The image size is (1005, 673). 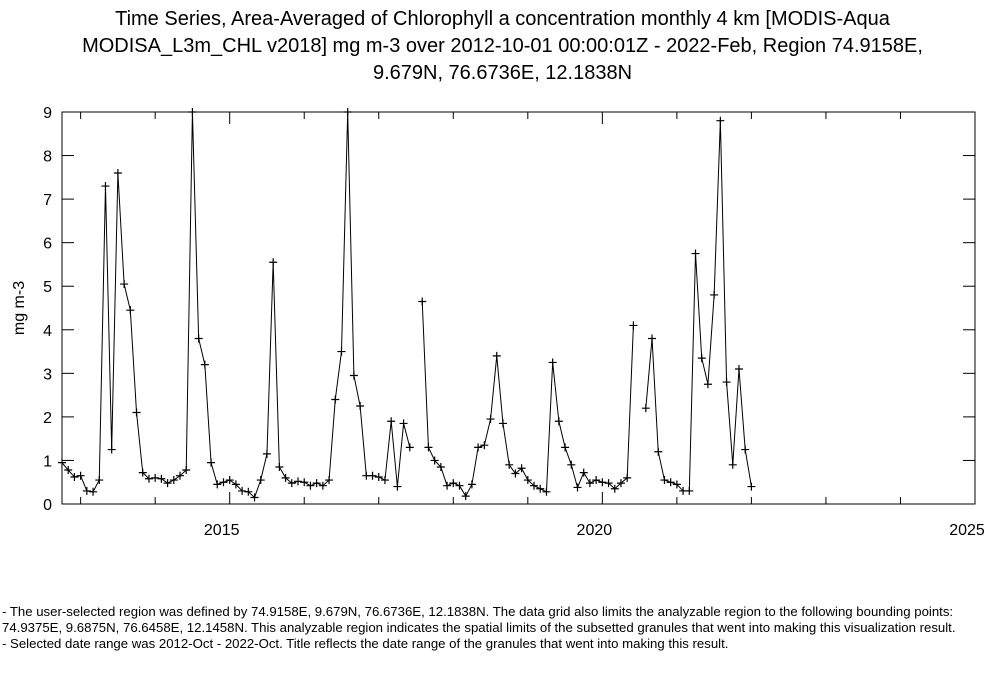 What do you see at coordinates (47, 113) in the screenshot?
I see `y-tick-label: 9` at bounding box center [47, 113].